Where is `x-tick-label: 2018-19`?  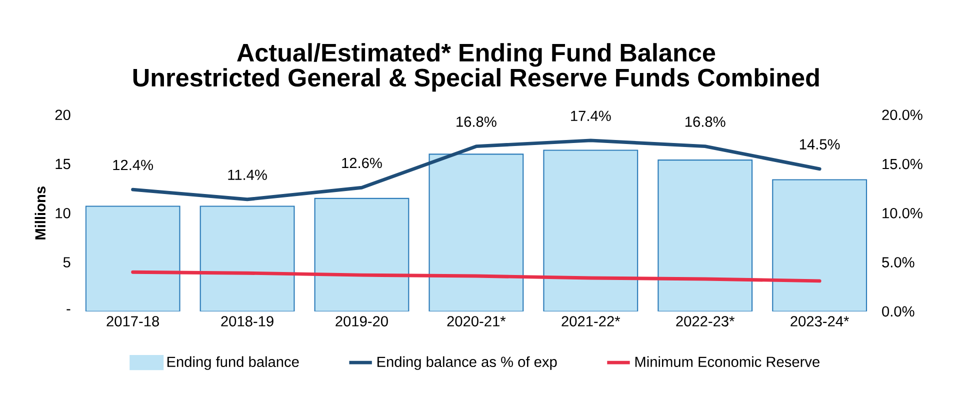 x-tick-label: 2018-19 is located at coordinates (247, 321).